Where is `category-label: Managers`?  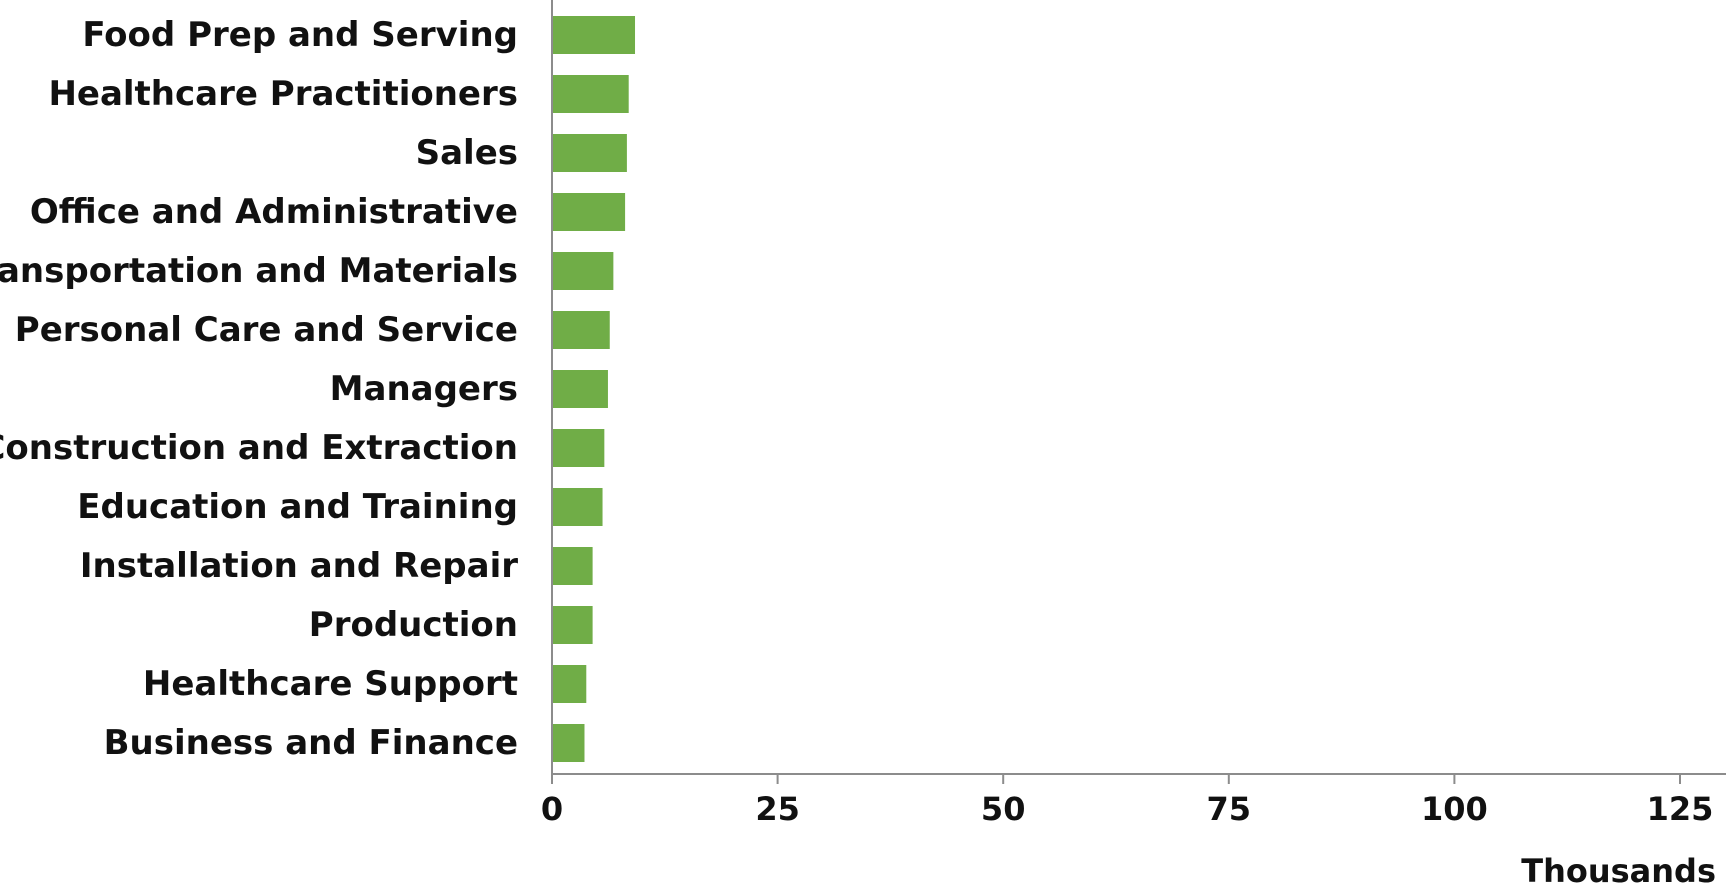 category-label: Managers is located at coordinates (424, 389).